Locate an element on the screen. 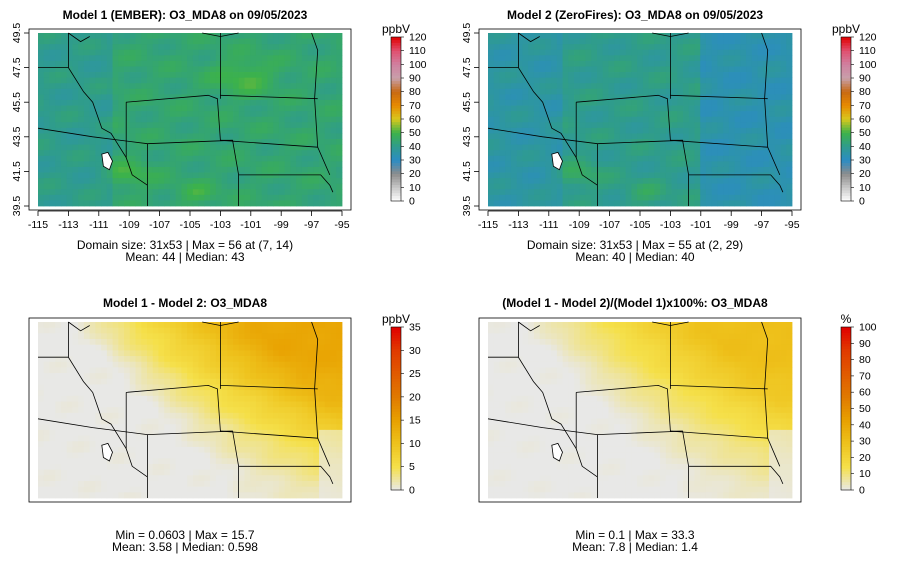  x-tick-label: -107 is located at coordinates (159, 225).